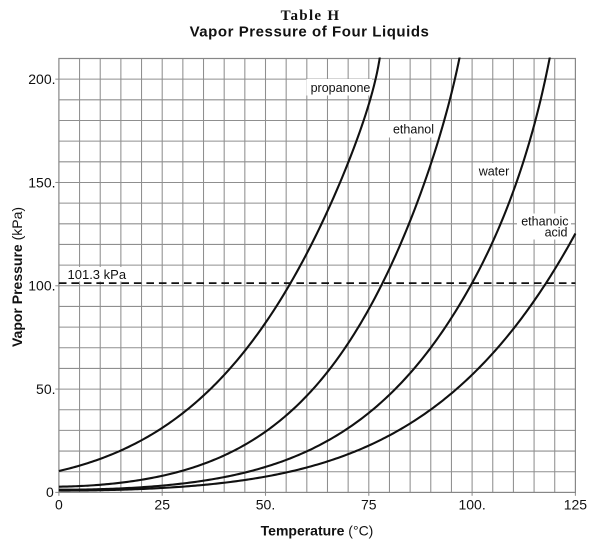 The width and height of the screenshot is (614, 556). I want to click on svg-text: Vapor Pressure (kPa), so click(17, 277).